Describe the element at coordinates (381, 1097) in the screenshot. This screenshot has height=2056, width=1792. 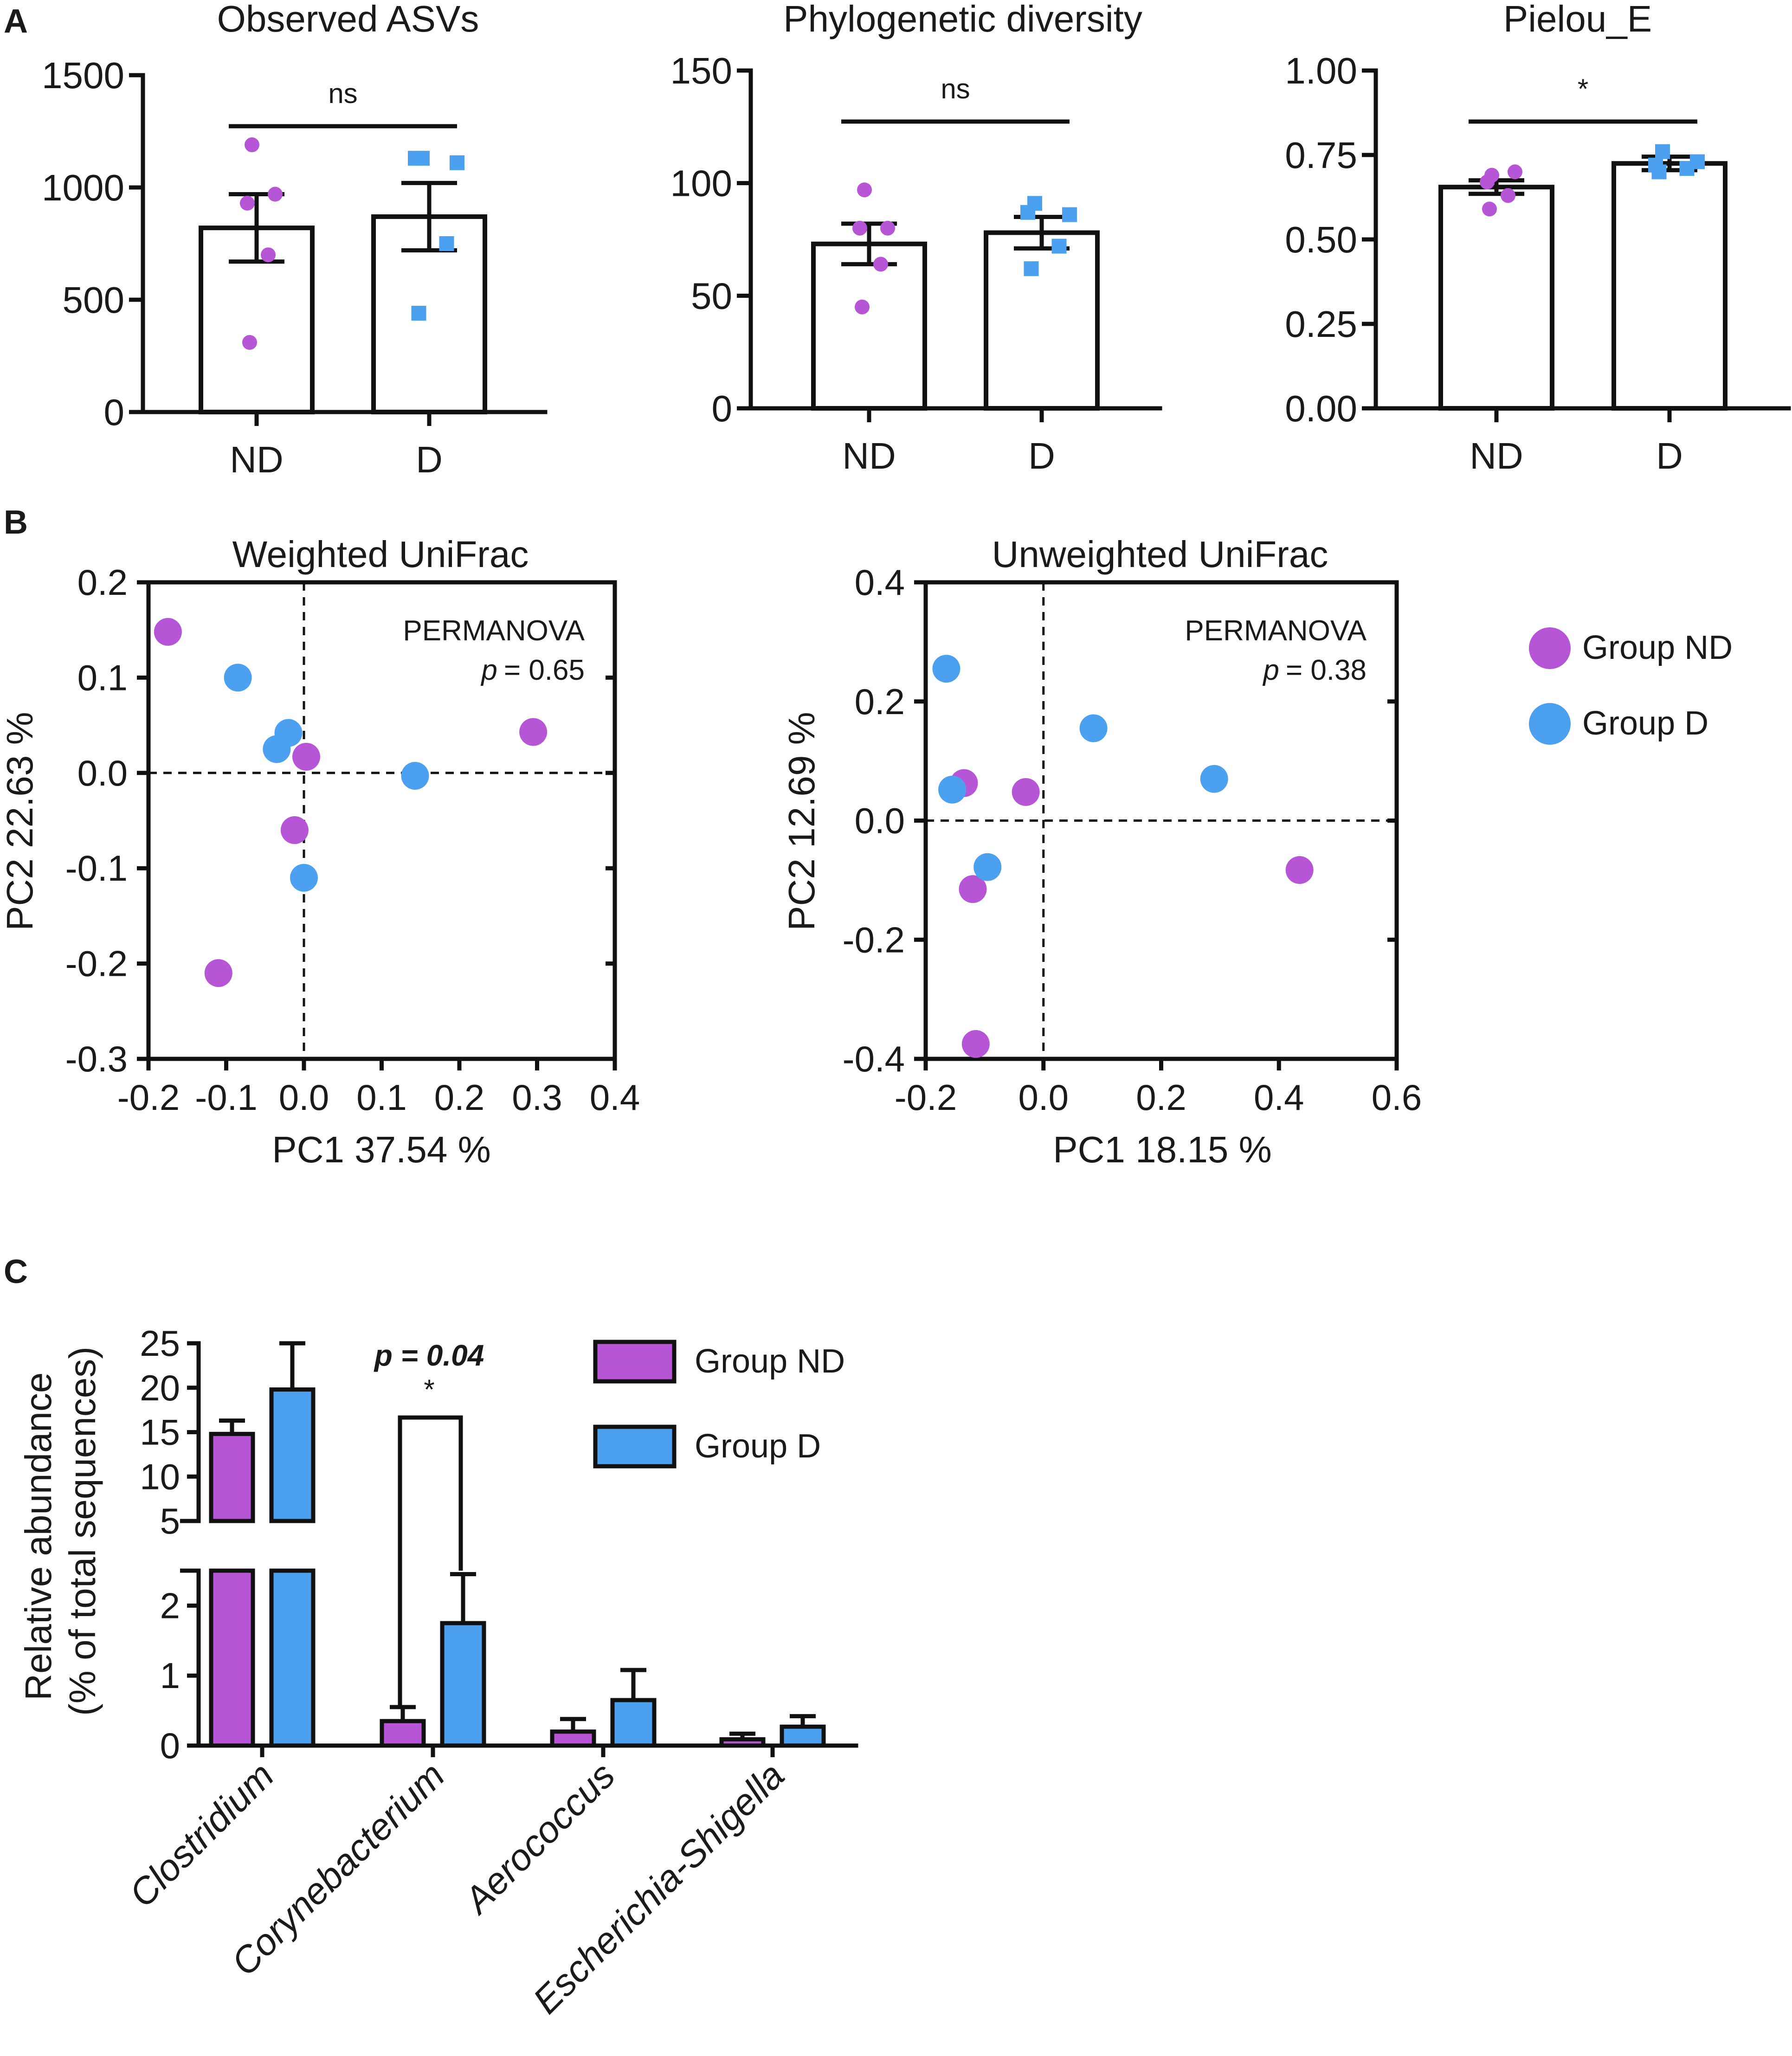
I see `x-tick-label: 0.1` at that location.